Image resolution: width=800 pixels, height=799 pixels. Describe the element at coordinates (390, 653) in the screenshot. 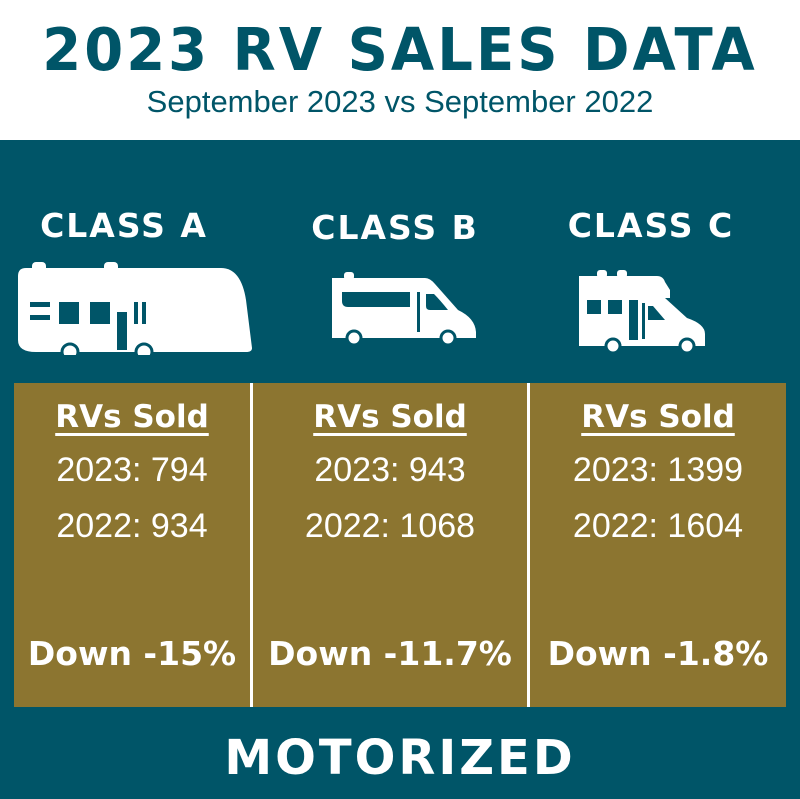

I see `change-percent: Down -11.7%` at that location.